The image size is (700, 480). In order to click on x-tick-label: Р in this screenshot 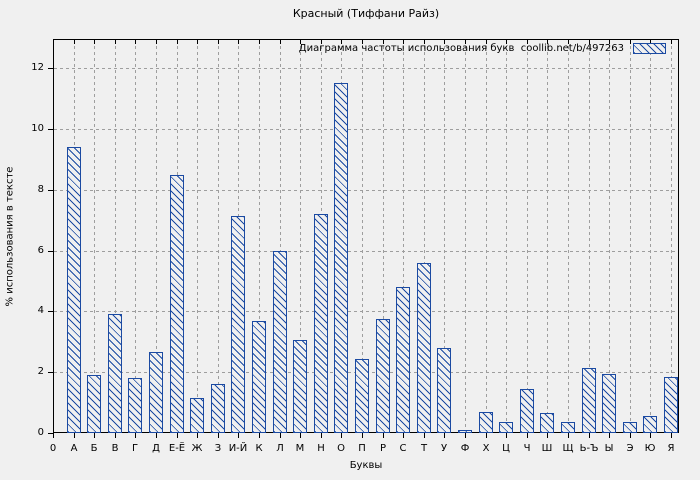, I will do `click(383, 448)`.